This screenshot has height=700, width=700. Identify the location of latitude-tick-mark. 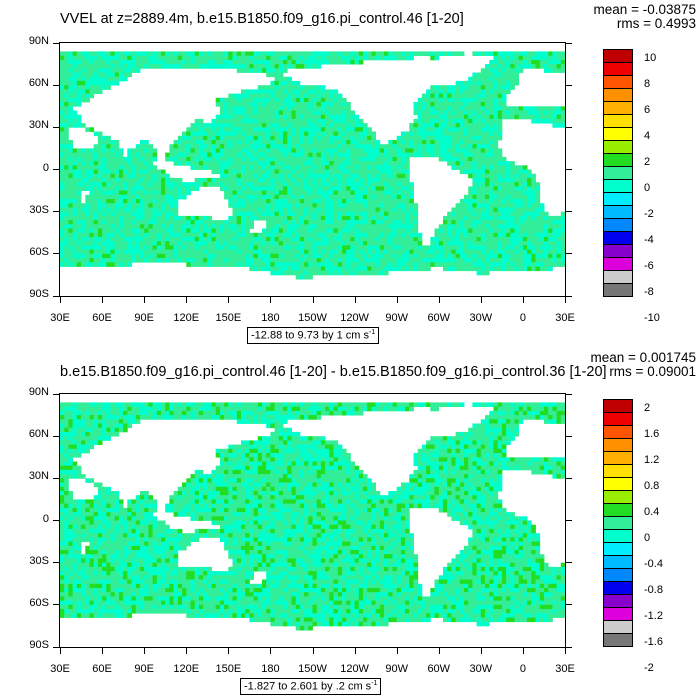
(56, 127).